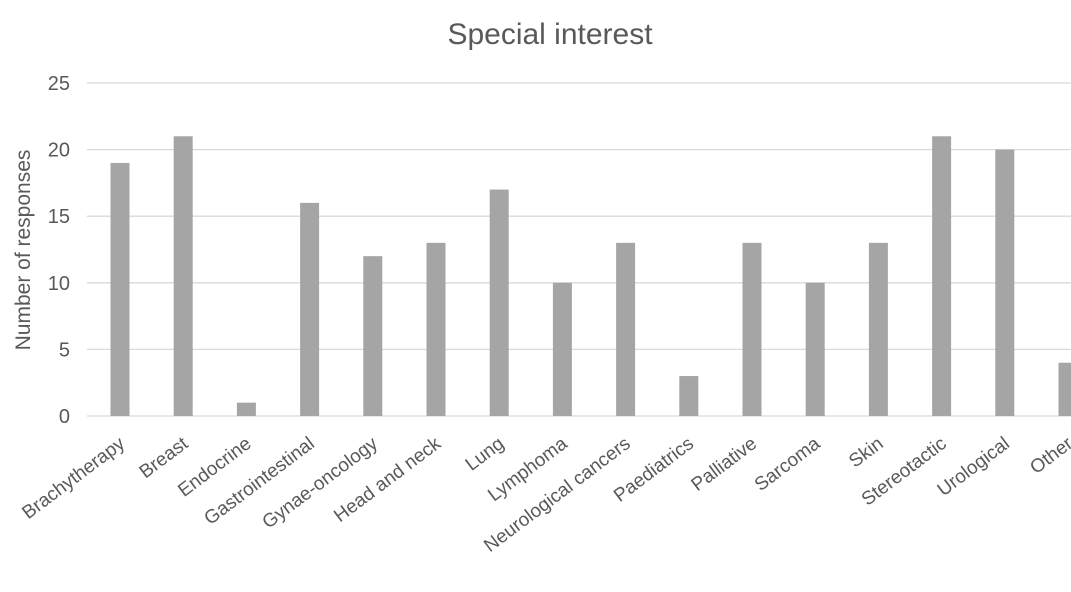  Describe the element at coordinates (23, 250) in the screenshot. I see `y-axis-label: Number of responses` at that location.